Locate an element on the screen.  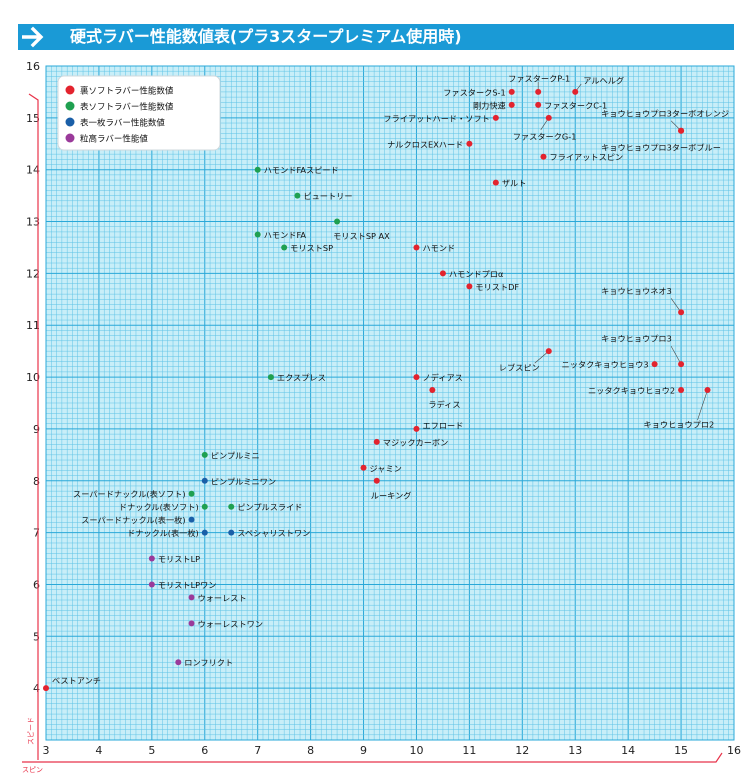
data-label: キョウヒョウプロ3ターボオレンジ is located at coordinates (665, 113).